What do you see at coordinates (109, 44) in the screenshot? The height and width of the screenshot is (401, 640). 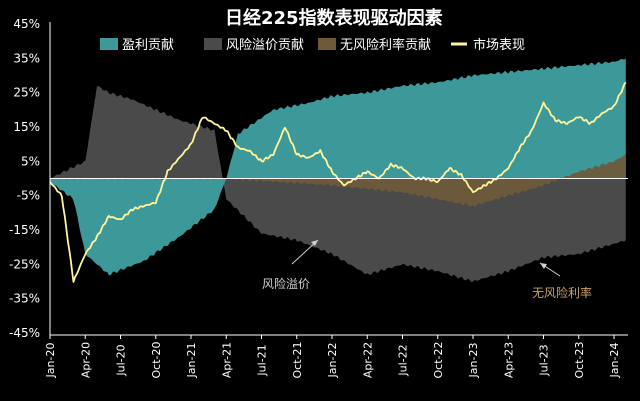 I see `legend-swatch-earnings` at bounding box center [109, 44].